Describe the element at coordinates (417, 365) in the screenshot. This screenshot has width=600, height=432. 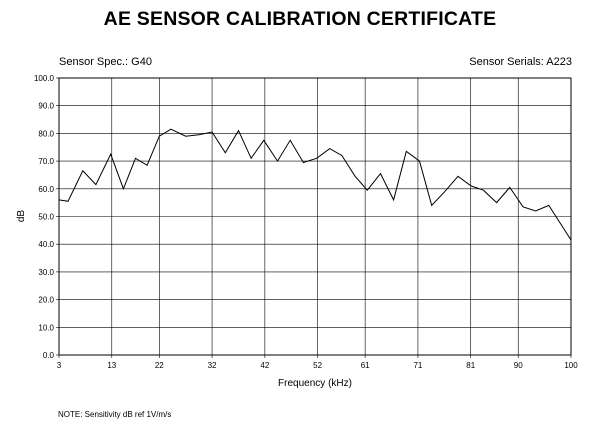
I see `x-tick-label: 71` at that location.